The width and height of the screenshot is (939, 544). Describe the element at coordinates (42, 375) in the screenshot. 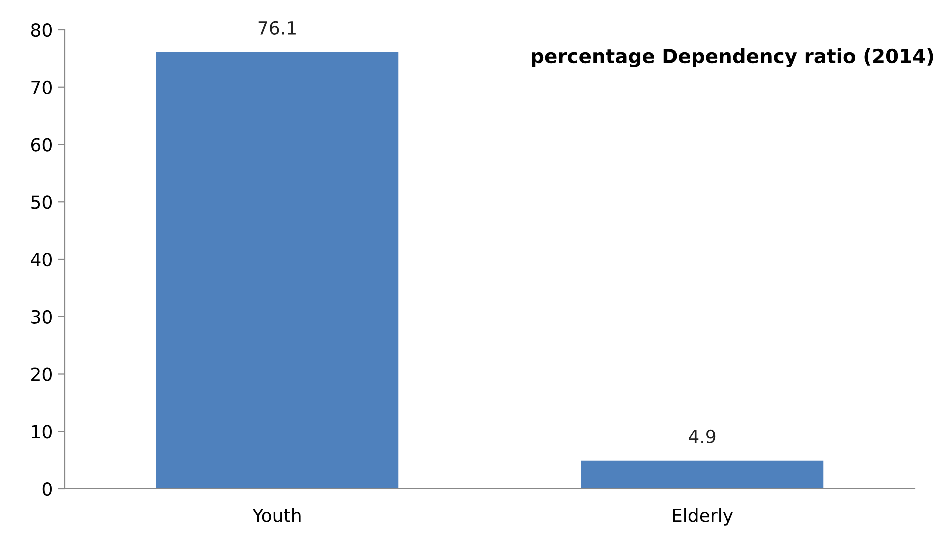

I see `y-tick-label: 20` at that location.